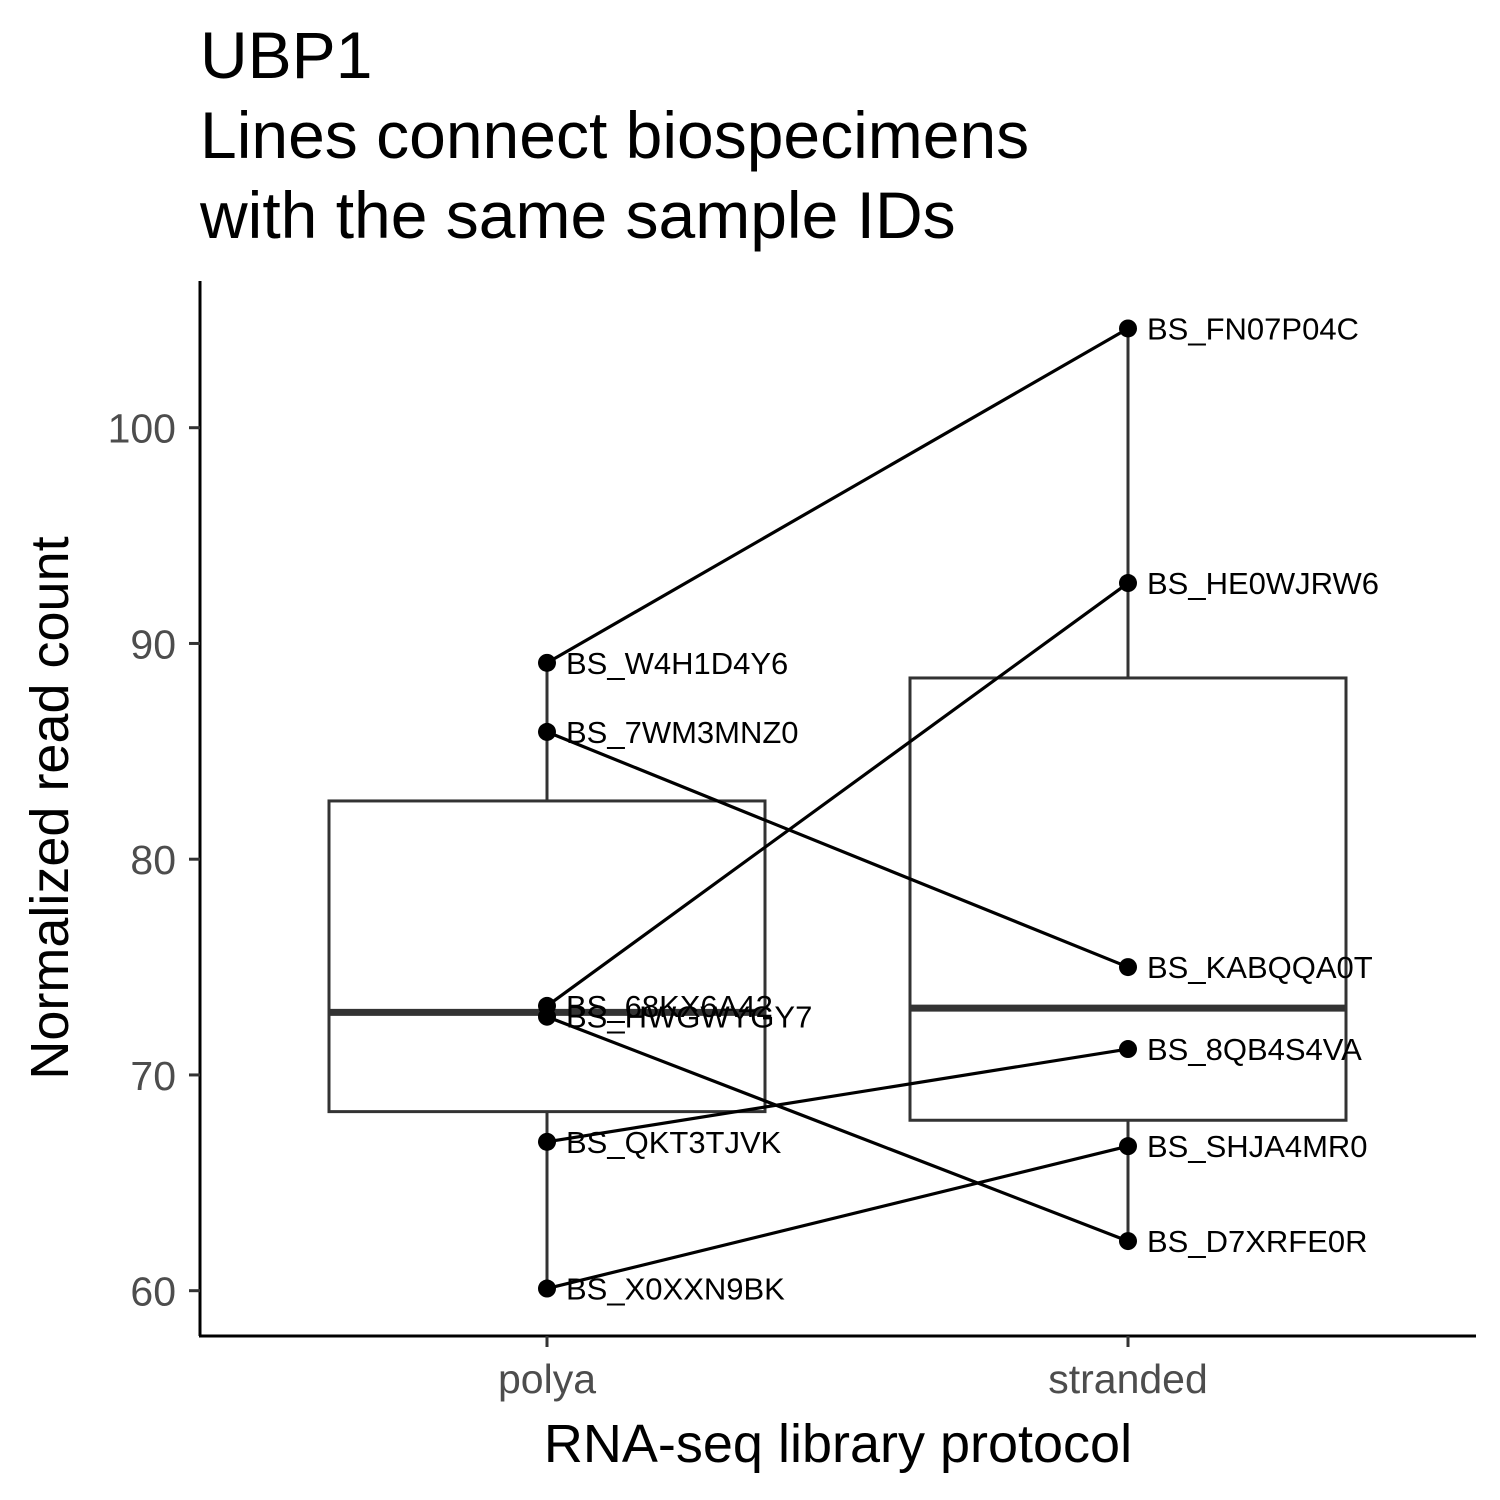 This screenshot has height=1500, width=1500. What do you see at coordinates (547, 731) in the screenshot?
I see `data-point-BS_7WM3MNZ0` at bounding box center [547, 731].